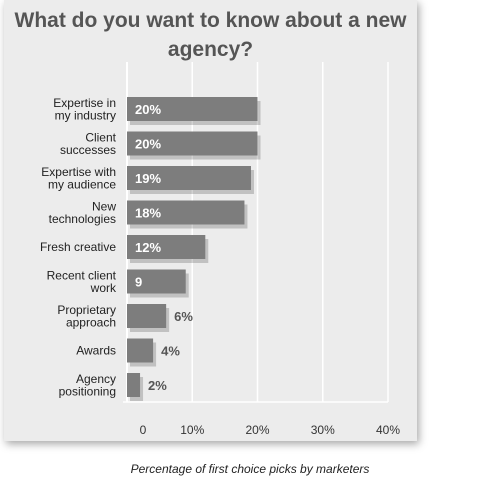 The width and height of the screenshot is (500, 489). What do you see at coordinates (157, 385) in the screenshot?
I see `data-label: 2%` at bounding box center [157, 385].